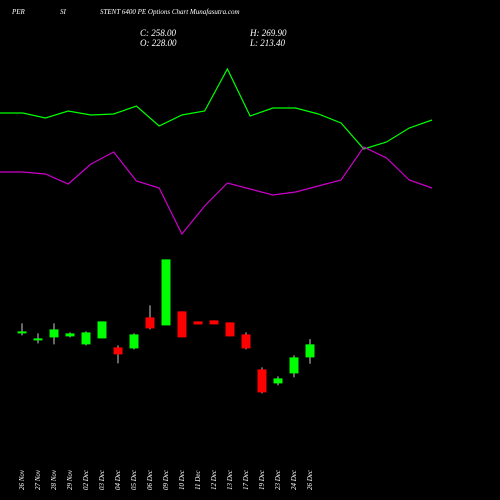  Describe the element at coordinates (166, 479) in the screenshot. I see `x-tick-label: 09 Dec` at that location.